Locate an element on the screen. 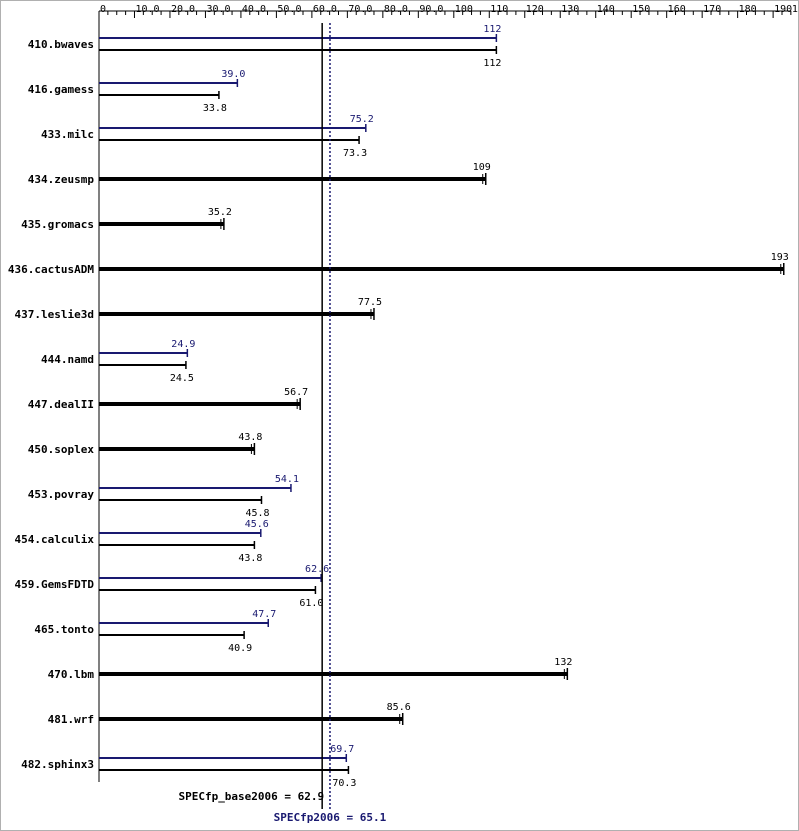 The width and height of the screenshot is (799, 831). peak-reference-label: SPECfp2006 = 65.1 is located at coordinates (330, 817).